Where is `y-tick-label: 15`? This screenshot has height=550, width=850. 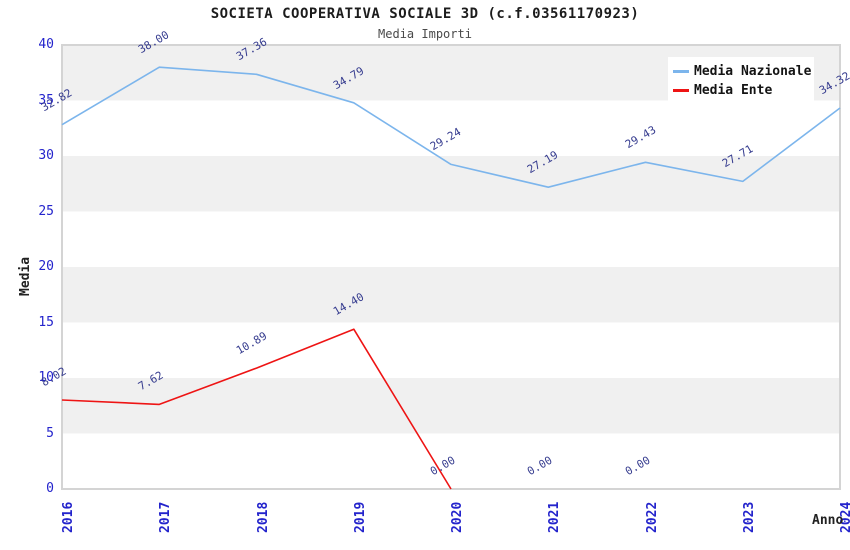 y-tick-label: 15 is located at coordinates (46, 322).